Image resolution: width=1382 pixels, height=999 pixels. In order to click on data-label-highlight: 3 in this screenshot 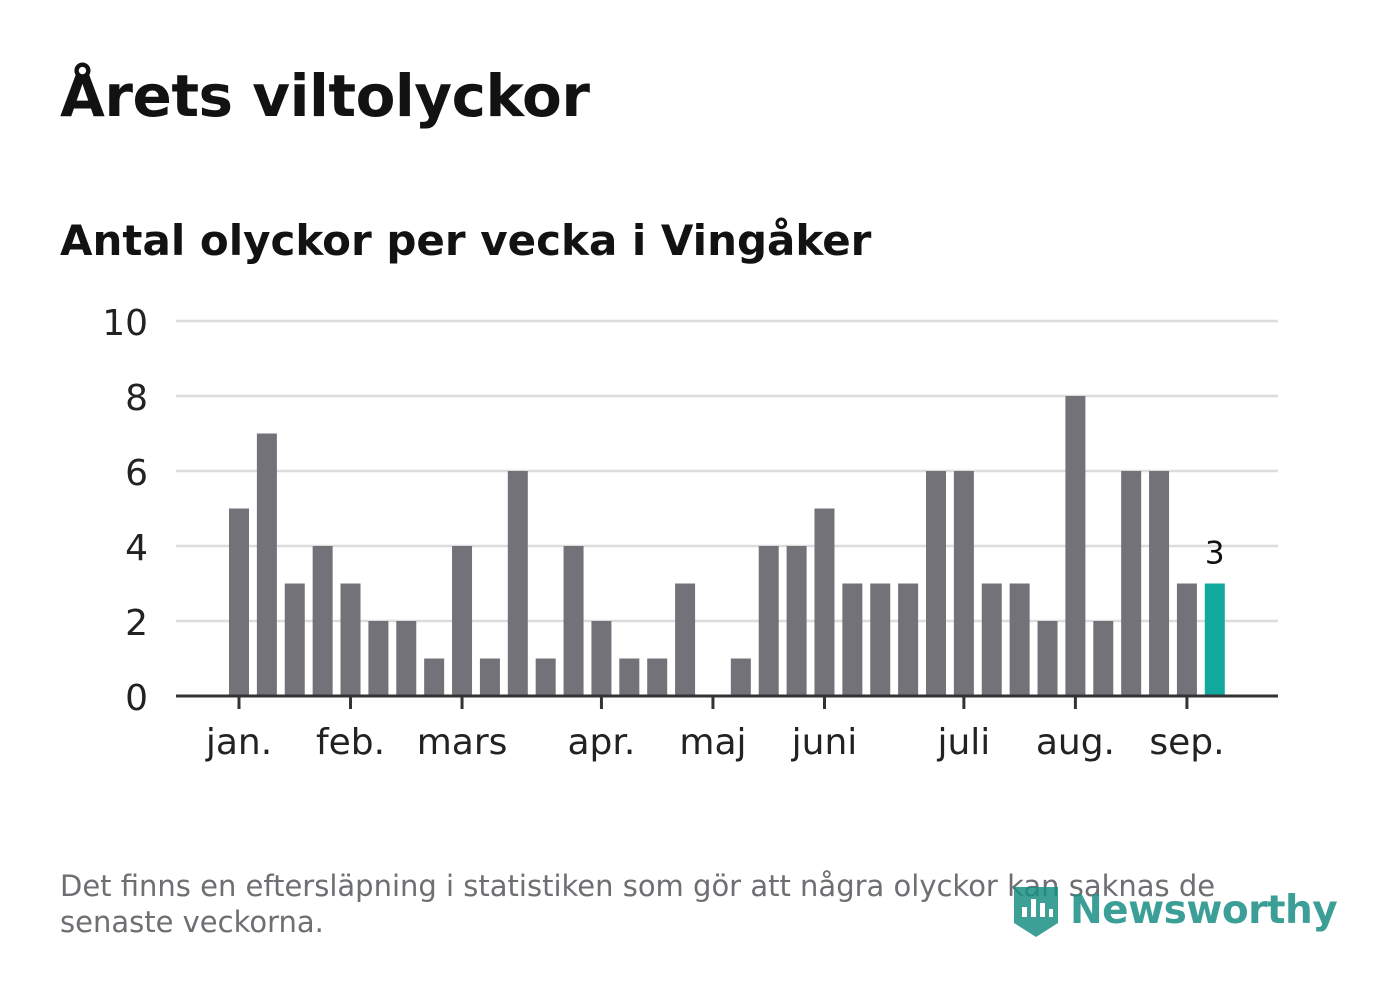, I will do `click(1215, 554)`.